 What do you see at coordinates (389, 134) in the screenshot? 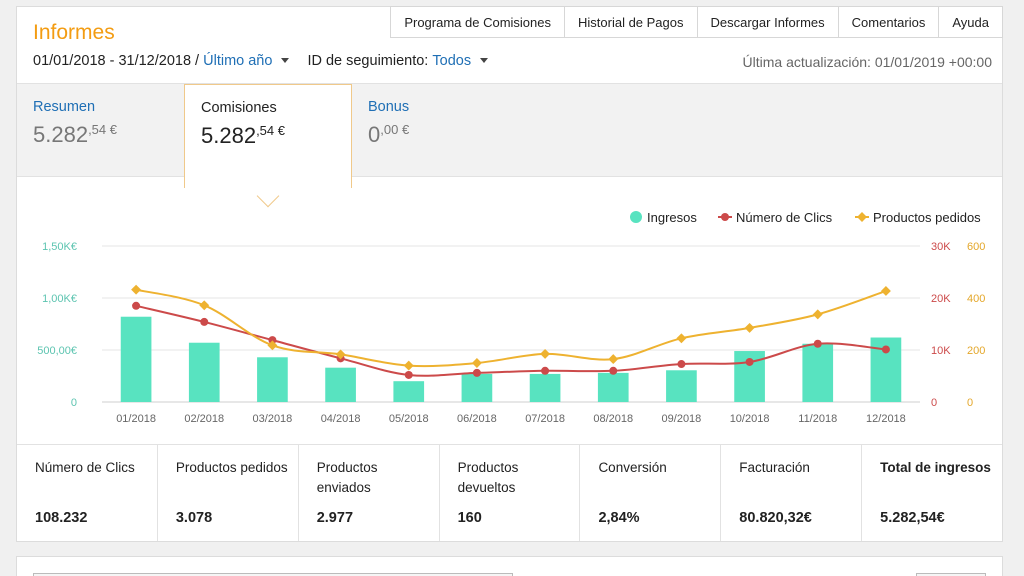
I see `tab-value: 0,00 €` at bounding box center [389, 134].